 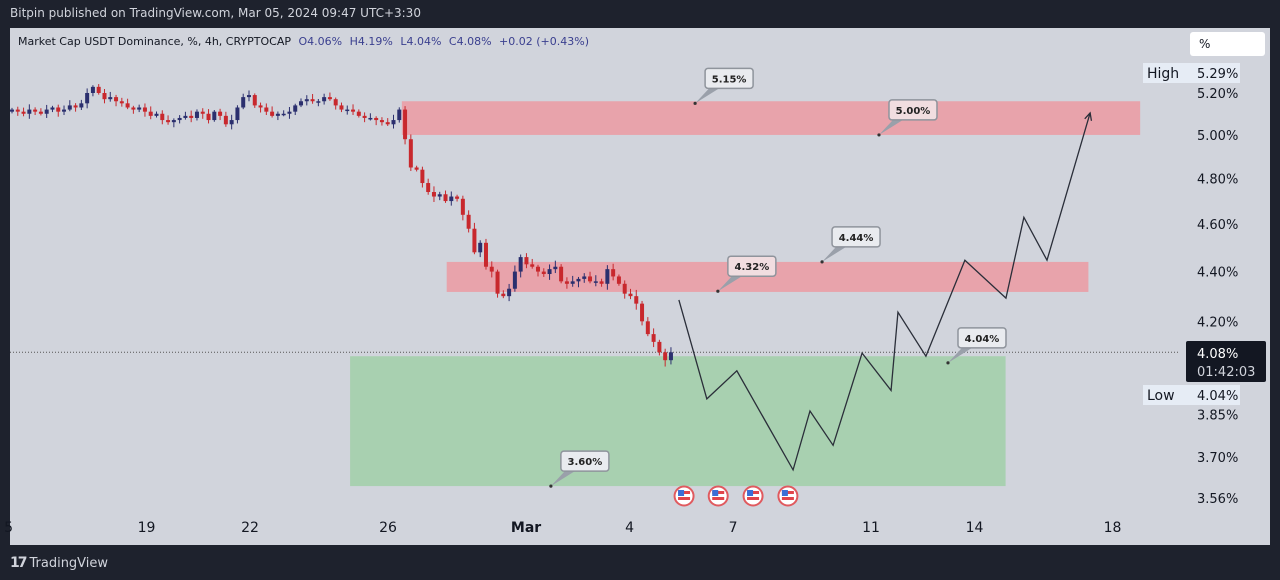 I want to click on footer: 𝟭𝟳 TradingView, so click(x=59, y=563).